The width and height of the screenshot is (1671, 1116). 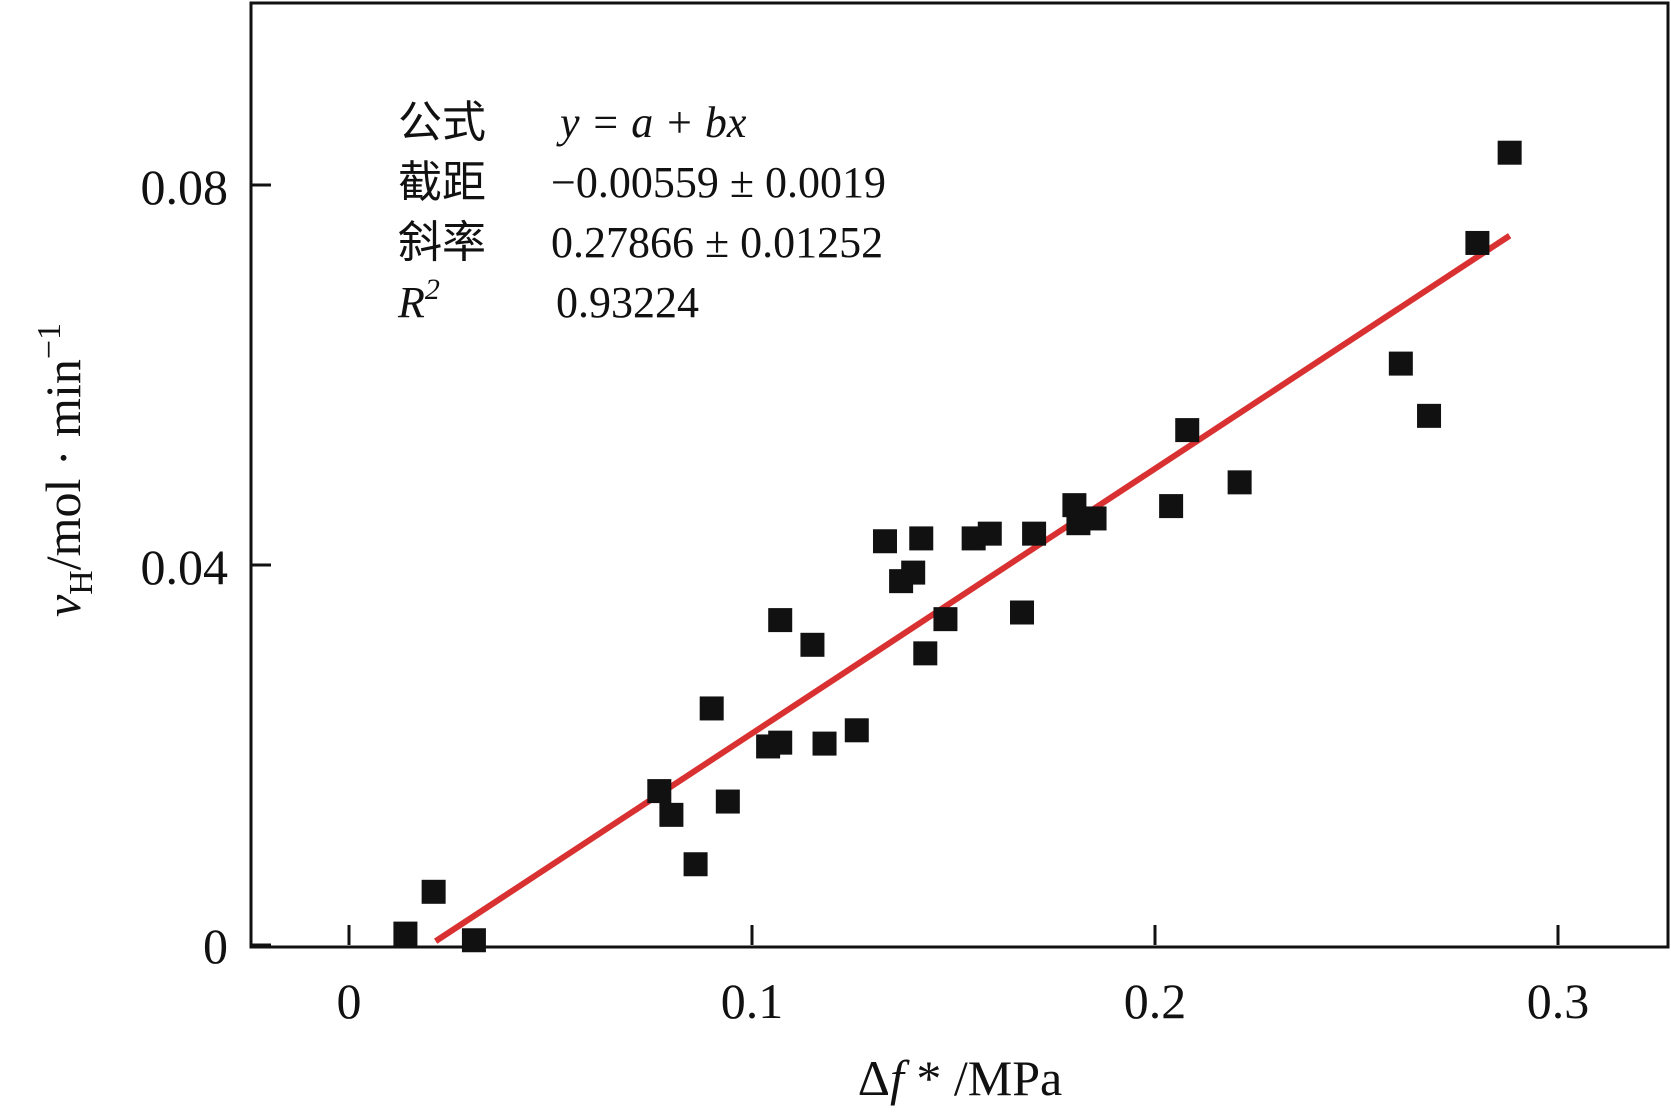 I want to click on y-axis-title: vH/mol · min−1, so click(x=65, y=470).